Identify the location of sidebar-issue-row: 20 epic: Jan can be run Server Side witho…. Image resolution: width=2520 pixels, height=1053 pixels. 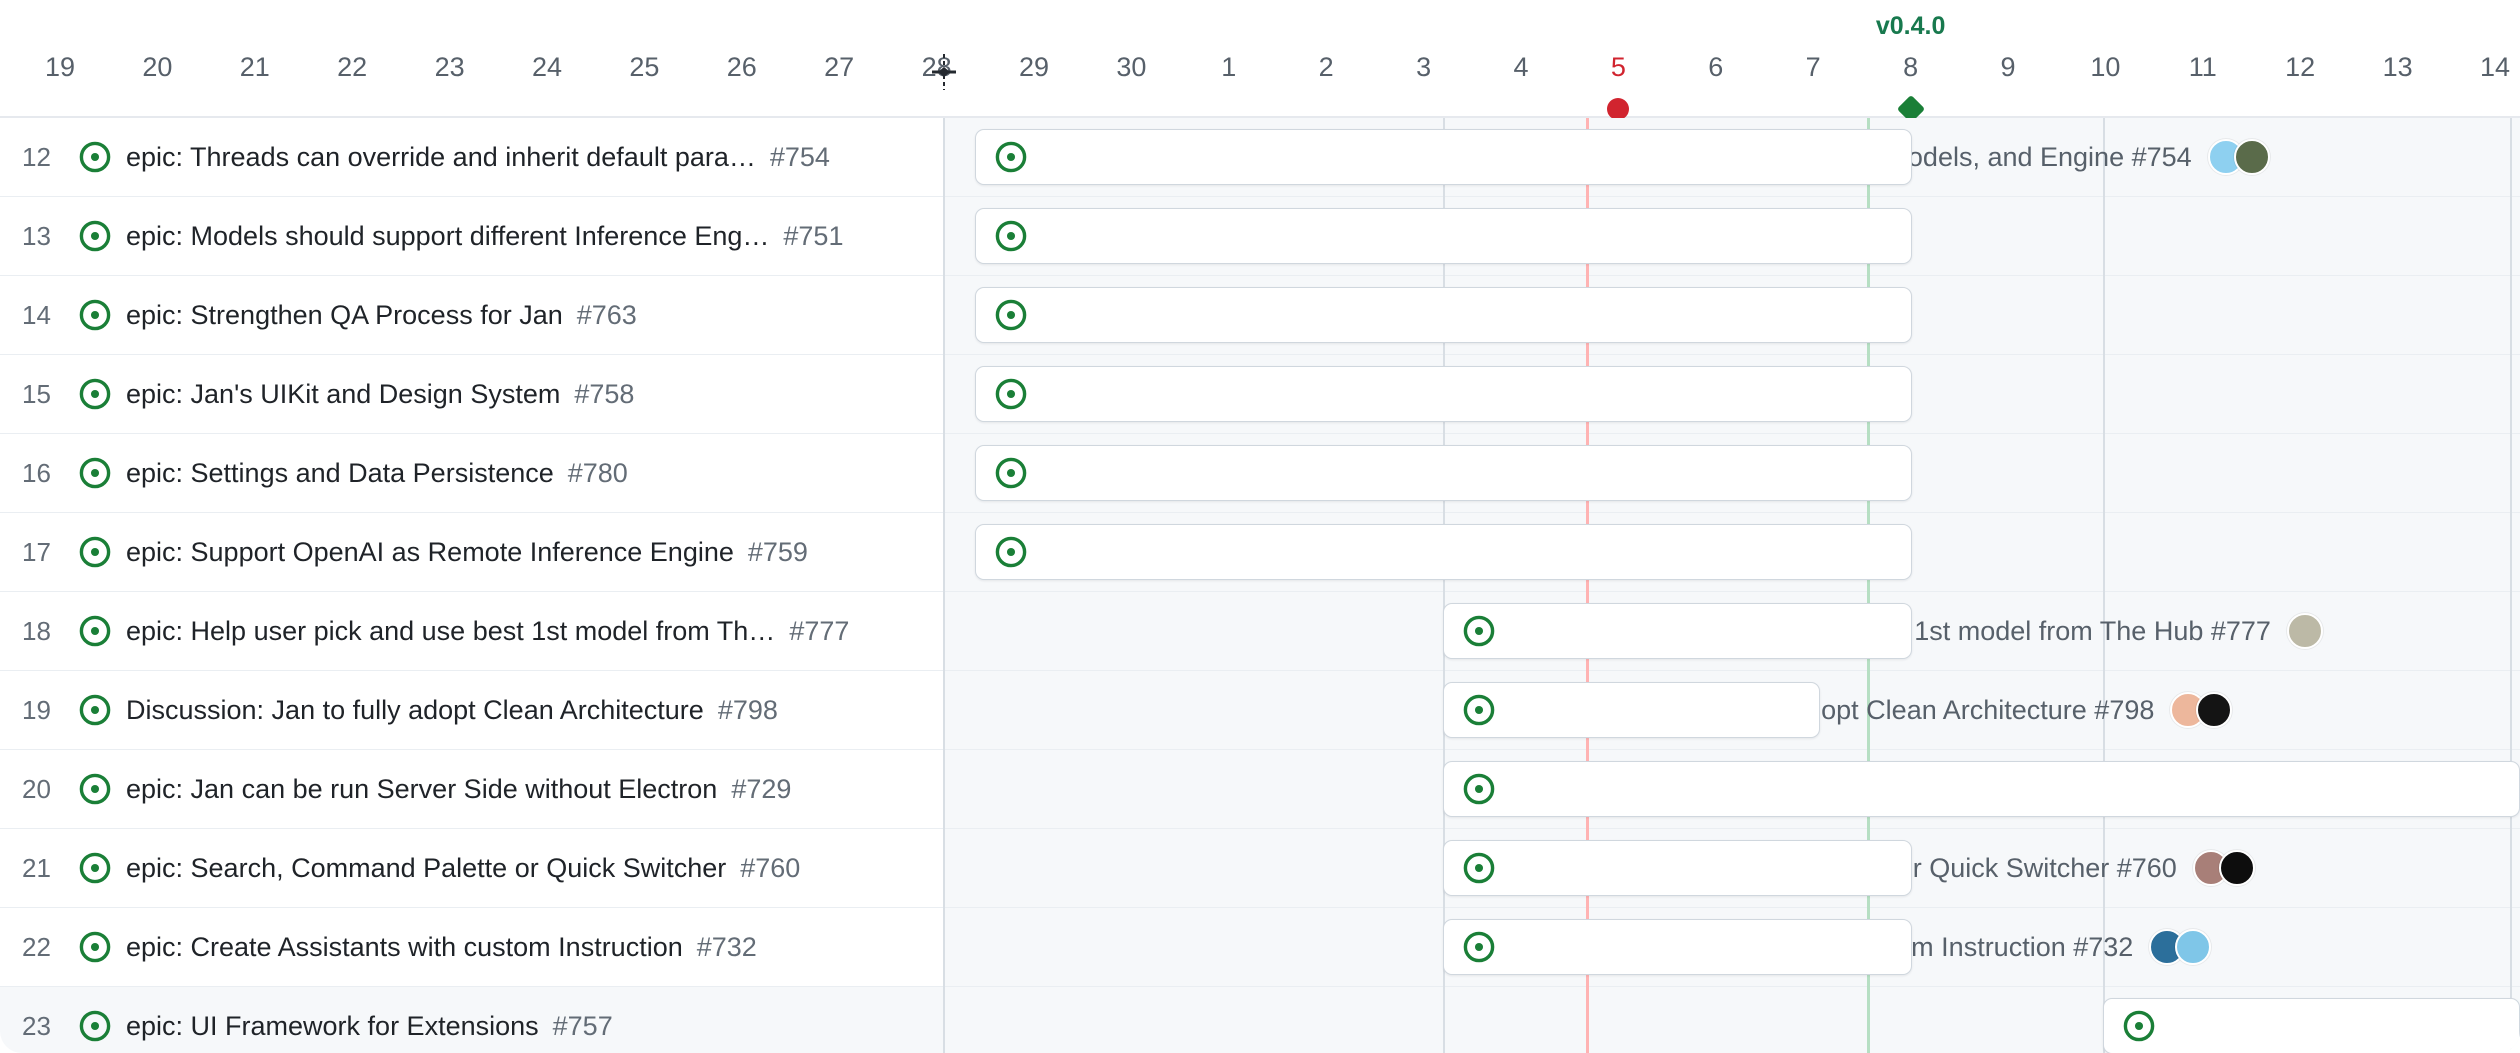
(471, 789).